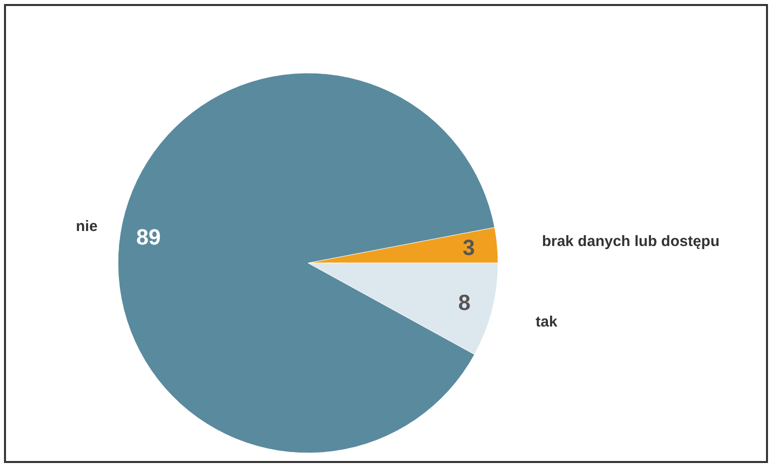 This screenshot has width=772, height=467. Describe the element at coordinates (631, 241) in the screenshot. I see `slice-label: brak danych lub dostępu` at that location.